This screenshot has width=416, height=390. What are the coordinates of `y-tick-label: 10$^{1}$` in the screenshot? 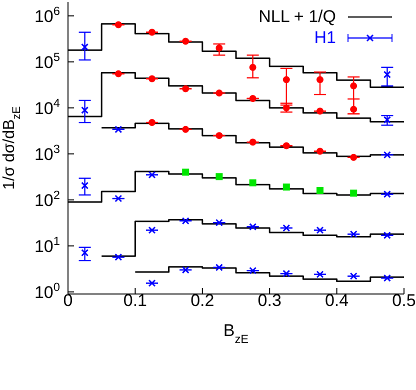 It's located at (47, 245).